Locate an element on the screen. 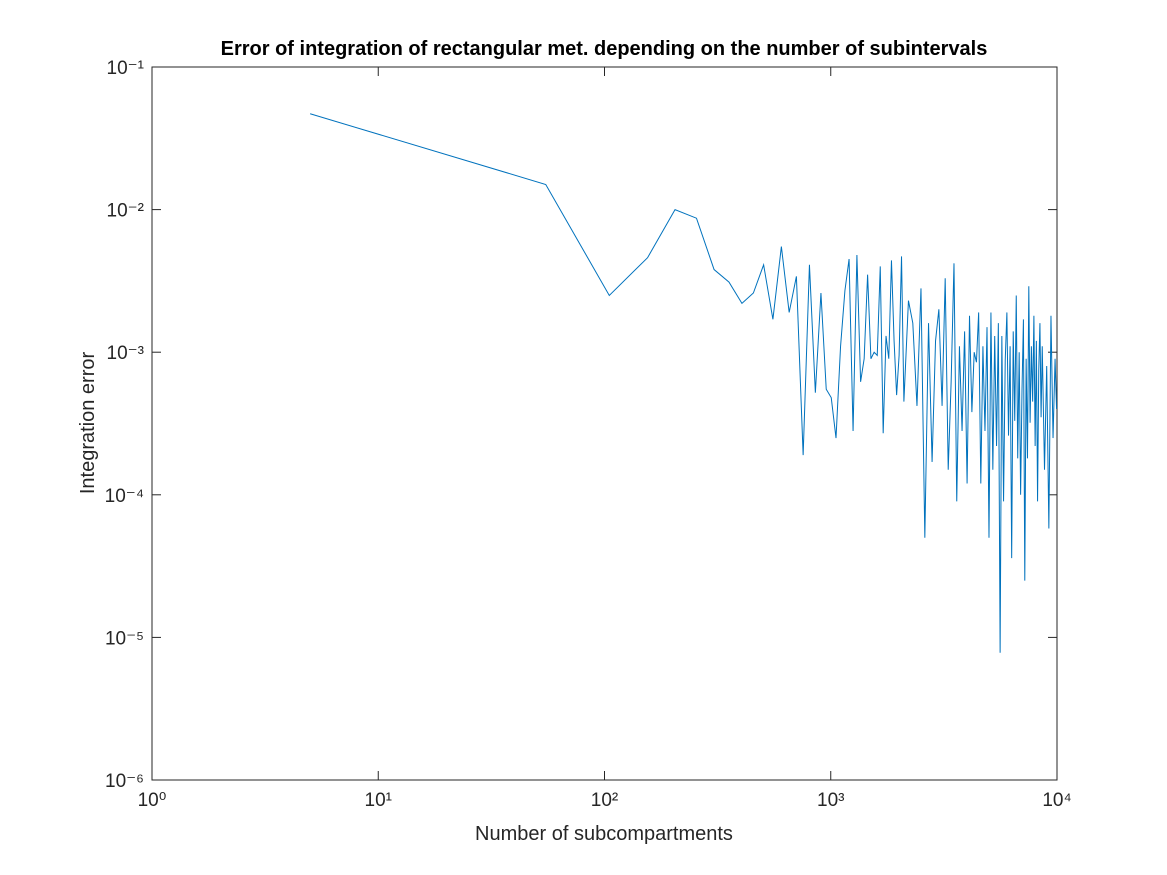  y-tick-label: 10⁻² is located at coordinates (126, 211).